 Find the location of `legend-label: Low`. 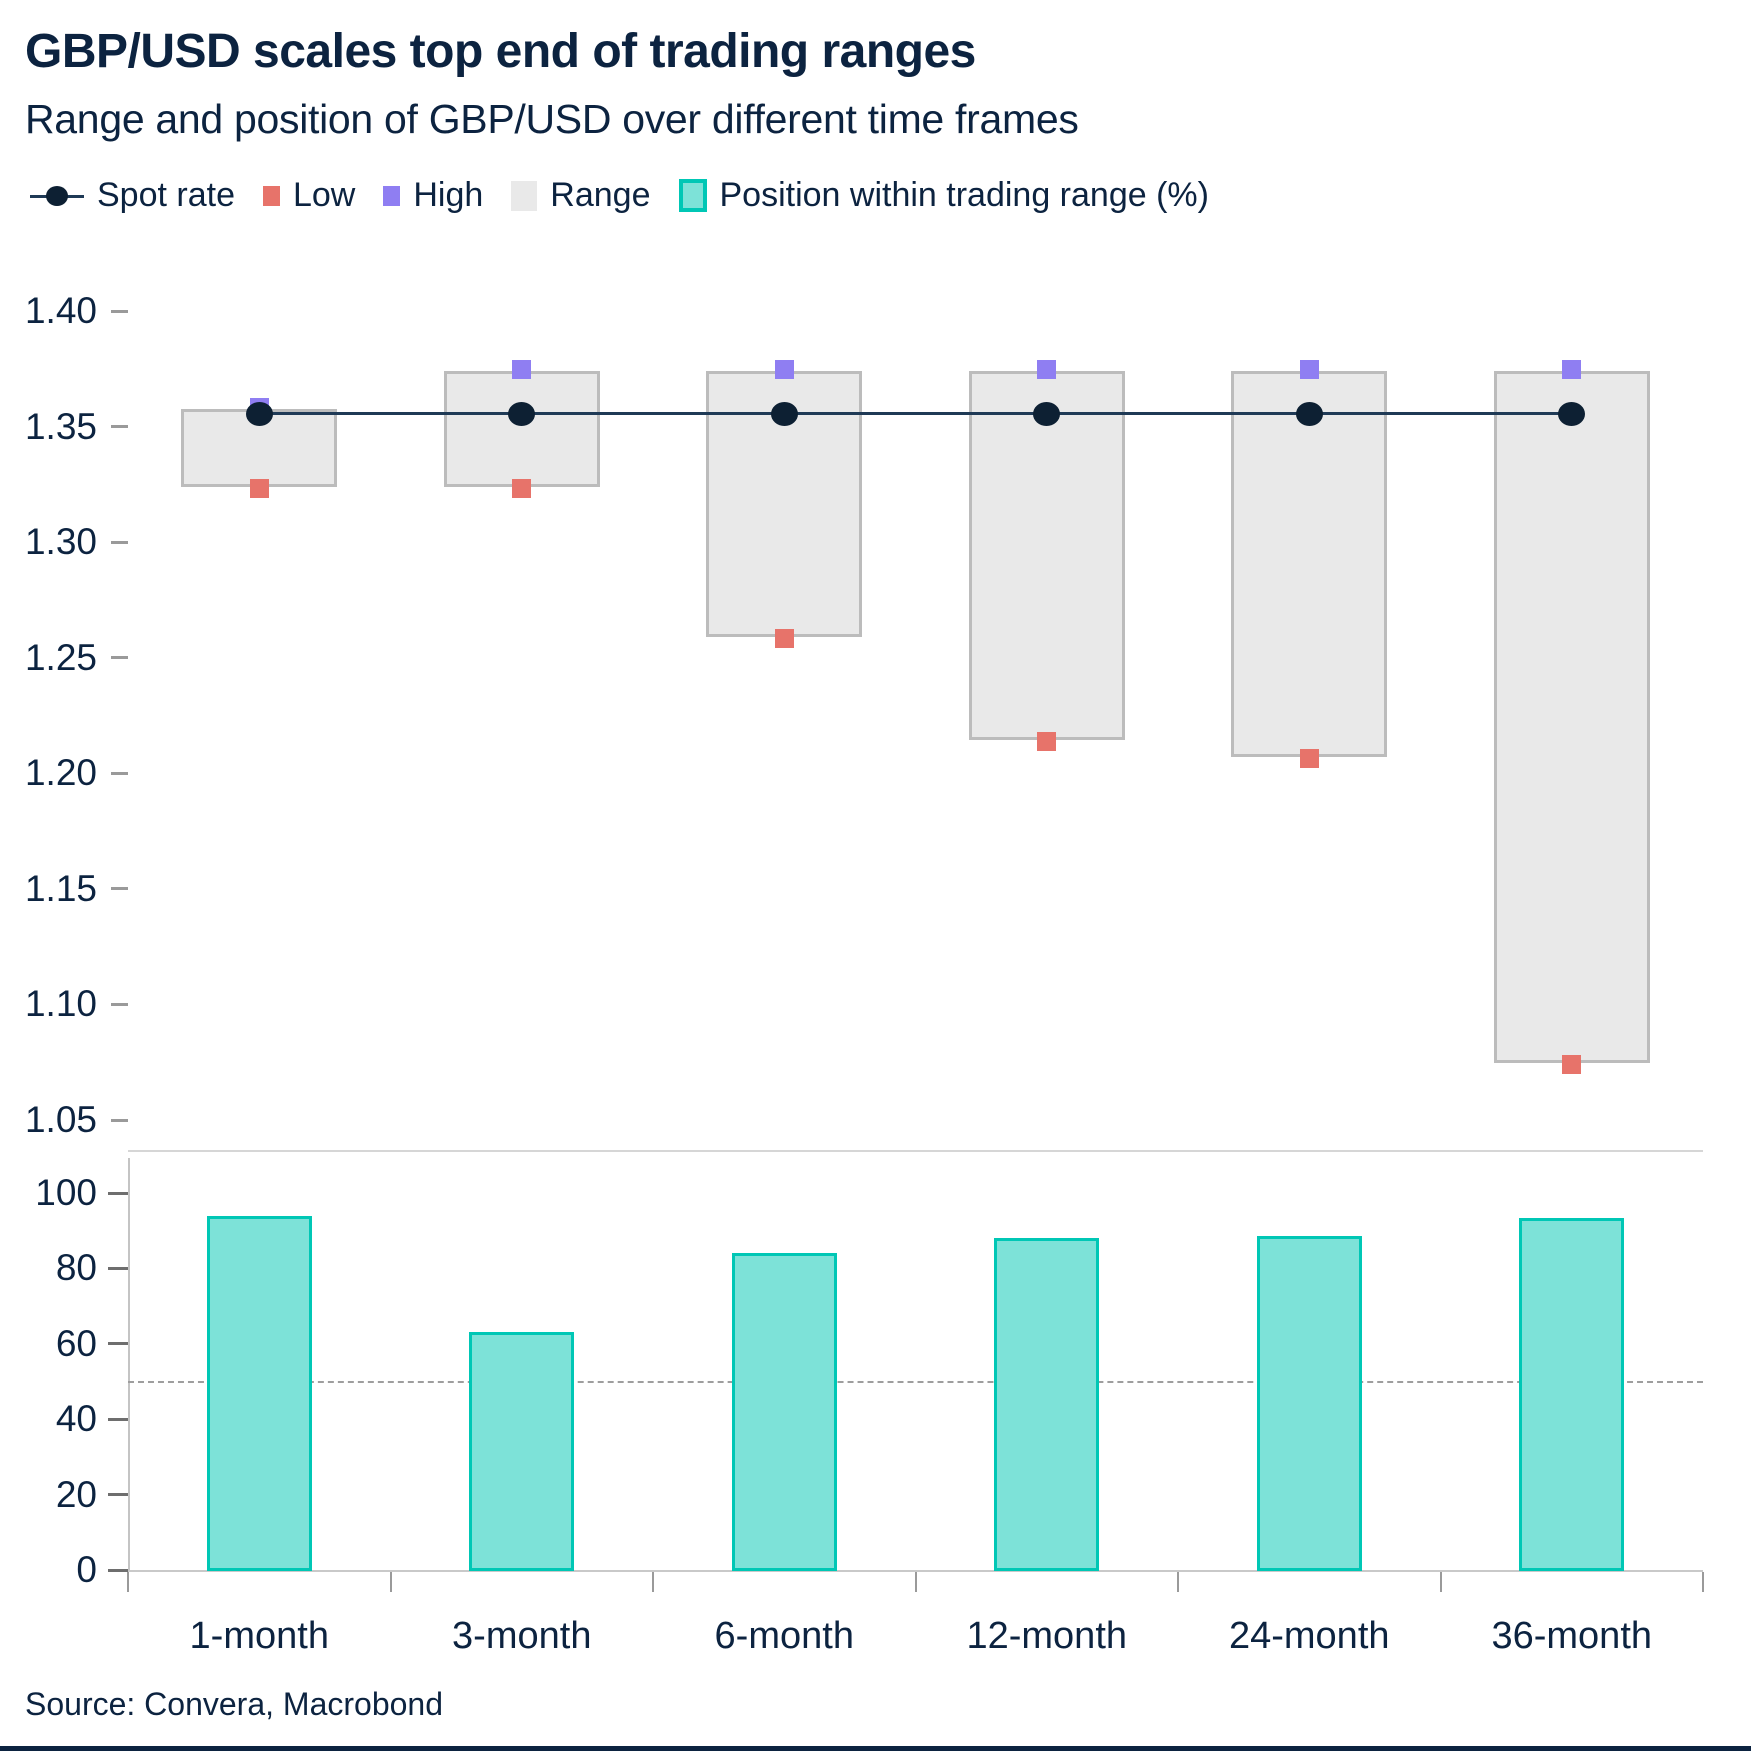

legend-label: Low is located at coordinates (324, 195).